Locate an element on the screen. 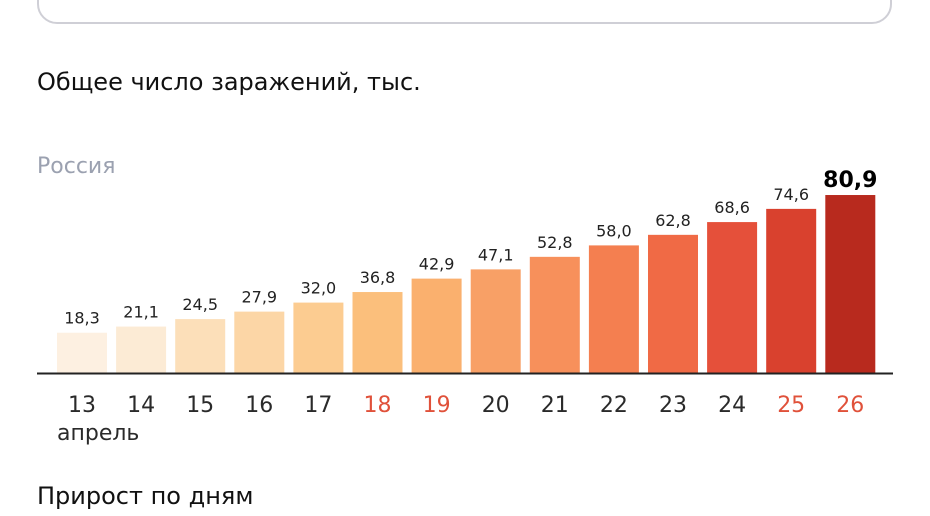 The height and width of the screenshot is (516, 930). x-tick-label-19: 19 is located at coordinates (437, 405).